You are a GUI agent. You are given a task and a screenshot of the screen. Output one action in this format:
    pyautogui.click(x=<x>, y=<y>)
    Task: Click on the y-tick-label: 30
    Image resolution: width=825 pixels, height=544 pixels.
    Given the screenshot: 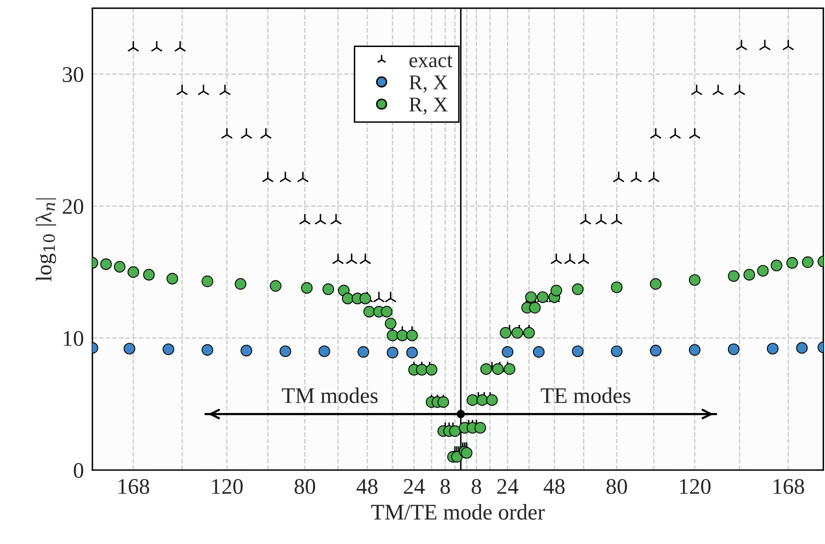 What is the action you would take?
    pyautogui.click(x=73, y=74)
    